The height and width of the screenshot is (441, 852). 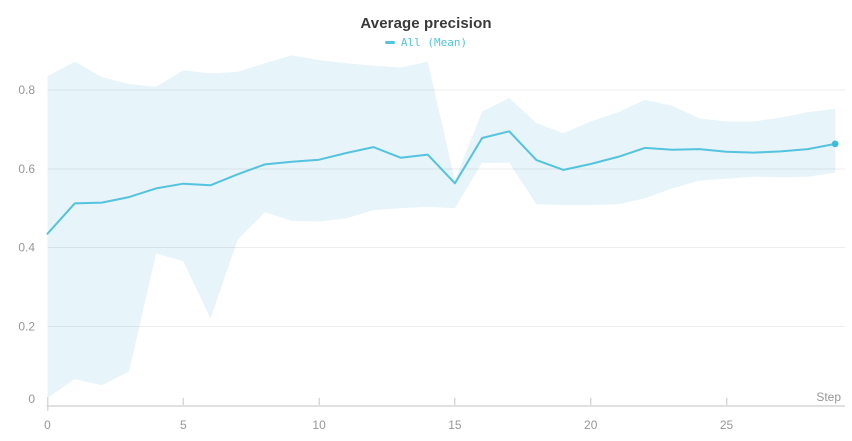 I want to click on x-tick-label: 10, so click(x=319, y=425).